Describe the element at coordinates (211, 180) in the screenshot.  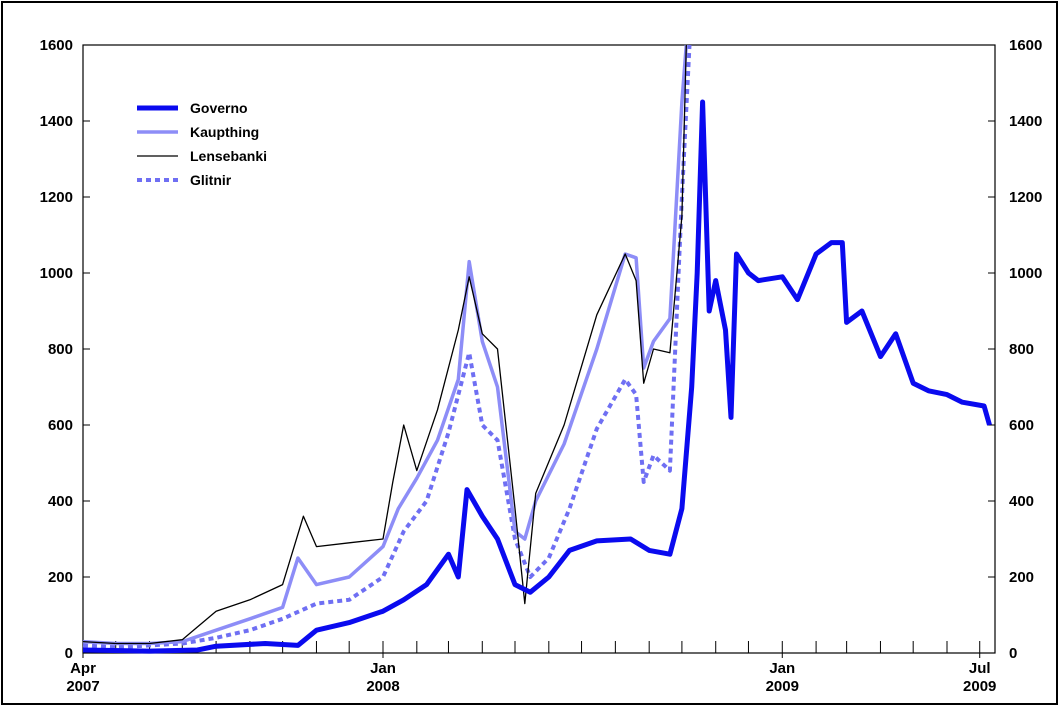
I see `legend-label-glitnir: Glitnir` at that location.